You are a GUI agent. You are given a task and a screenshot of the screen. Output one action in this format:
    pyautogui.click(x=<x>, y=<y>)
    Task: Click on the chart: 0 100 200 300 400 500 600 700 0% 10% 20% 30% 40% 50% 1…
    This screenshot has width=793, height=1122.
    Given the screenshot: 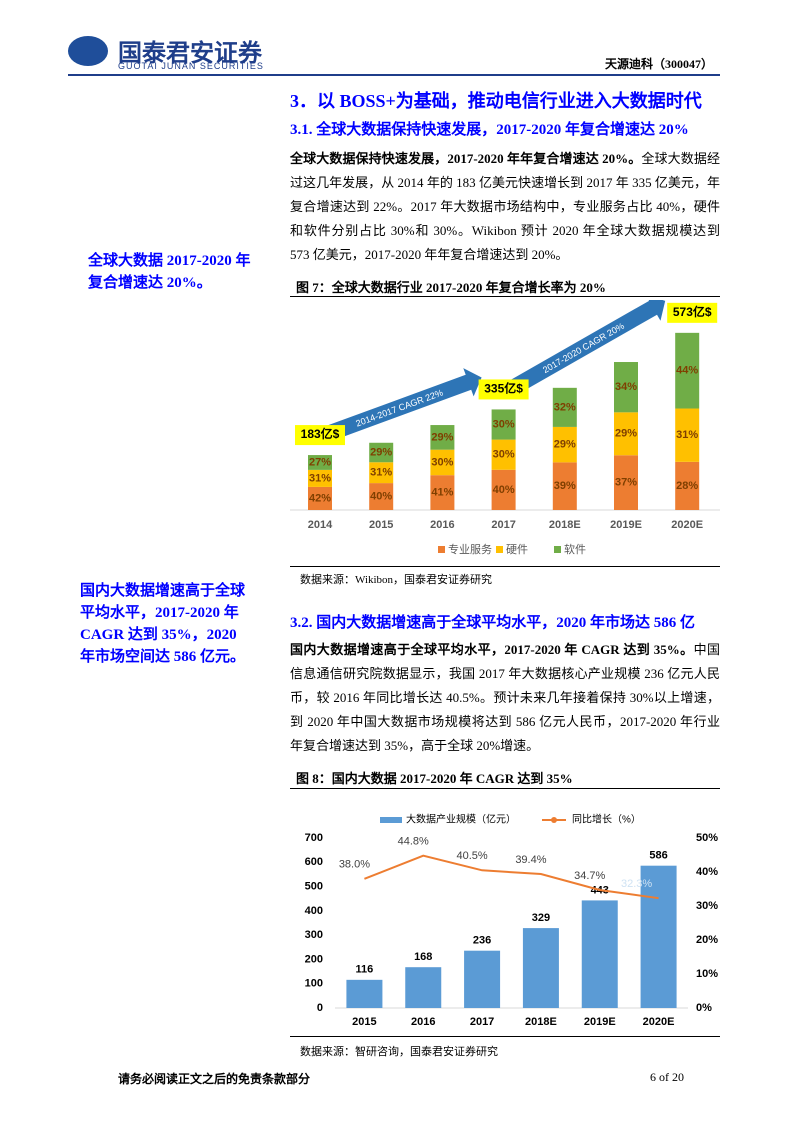 What is the action you would take?
    pyautogui.click(x=512, y=920)
    